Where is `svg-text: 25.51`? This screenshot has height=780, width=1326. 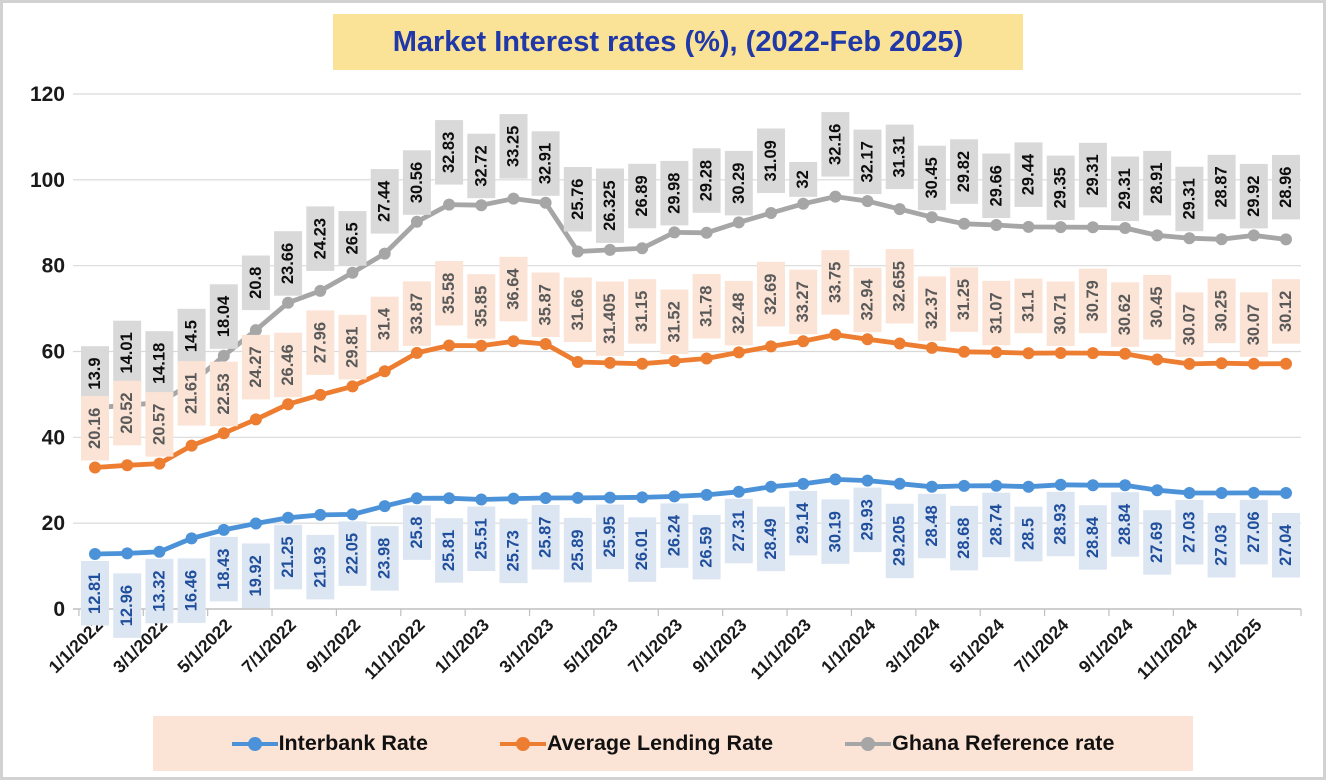 svg-text: 25.51 is located at coordinates (481, 538).